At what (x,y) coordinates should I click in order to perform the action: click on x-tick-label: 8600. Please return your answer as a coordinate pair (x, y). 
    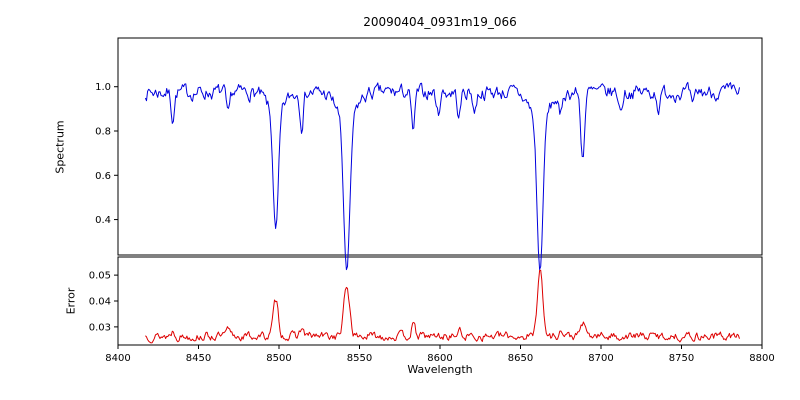
    Looking at the image, I should click on (439, 358).